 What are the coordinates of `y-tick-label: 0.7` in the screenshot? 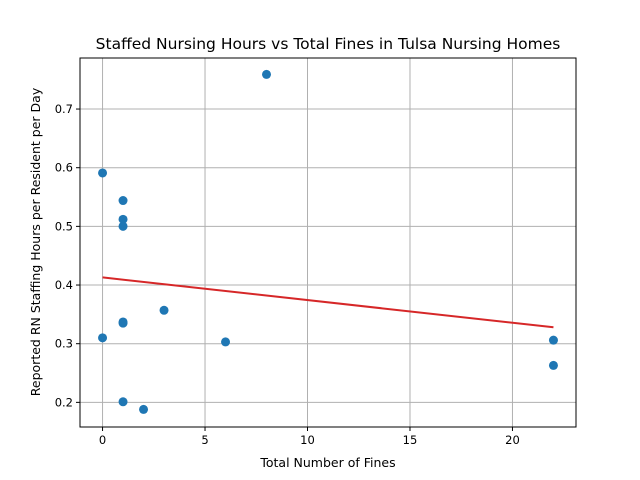 It's located at (64, 109).